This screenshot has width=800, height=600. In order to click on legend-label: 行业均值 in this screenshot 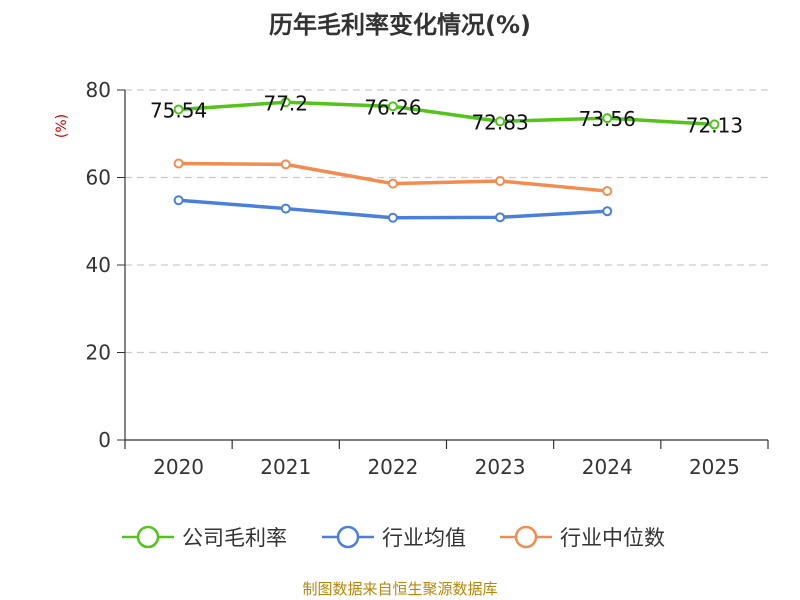, I will do `click(424, 538)`.